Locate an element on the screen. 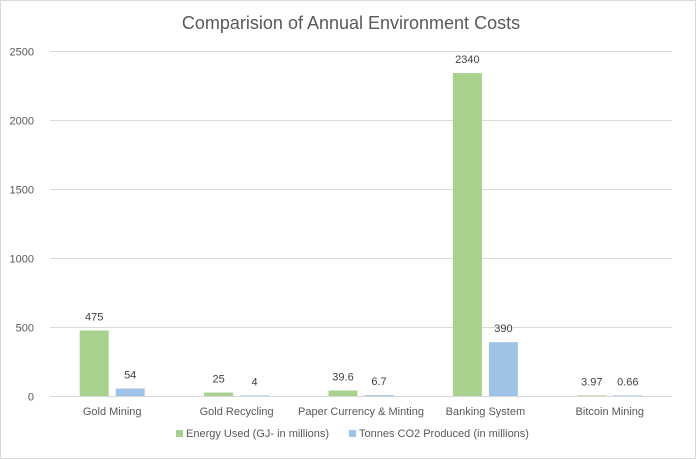  y-tick-label: 1000 is located at coordinates (22, 260).